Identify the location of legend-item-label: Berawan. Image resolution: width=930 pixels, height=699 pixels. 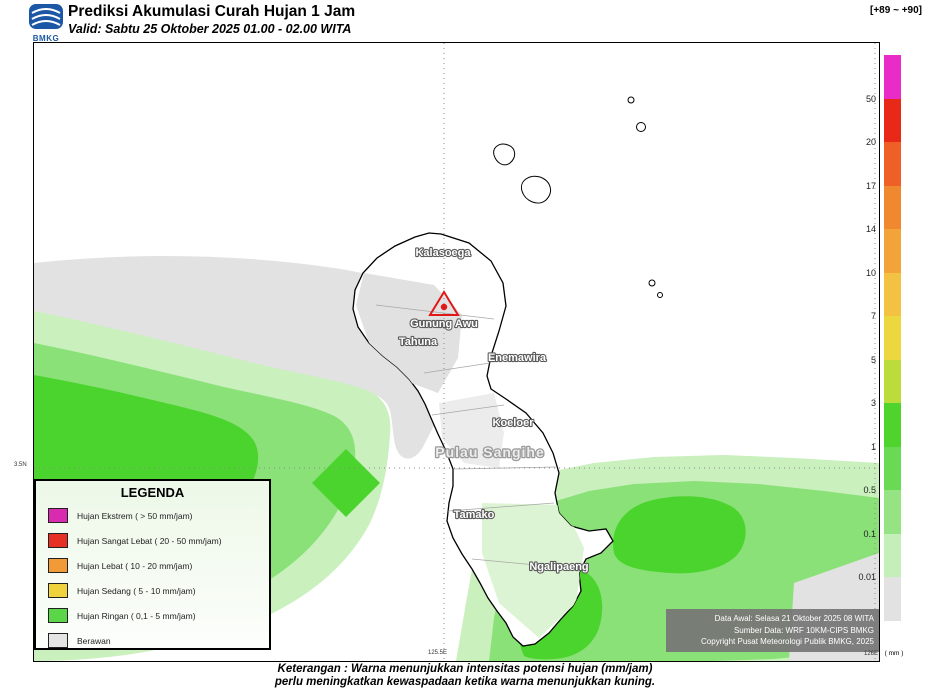
(94, 640).